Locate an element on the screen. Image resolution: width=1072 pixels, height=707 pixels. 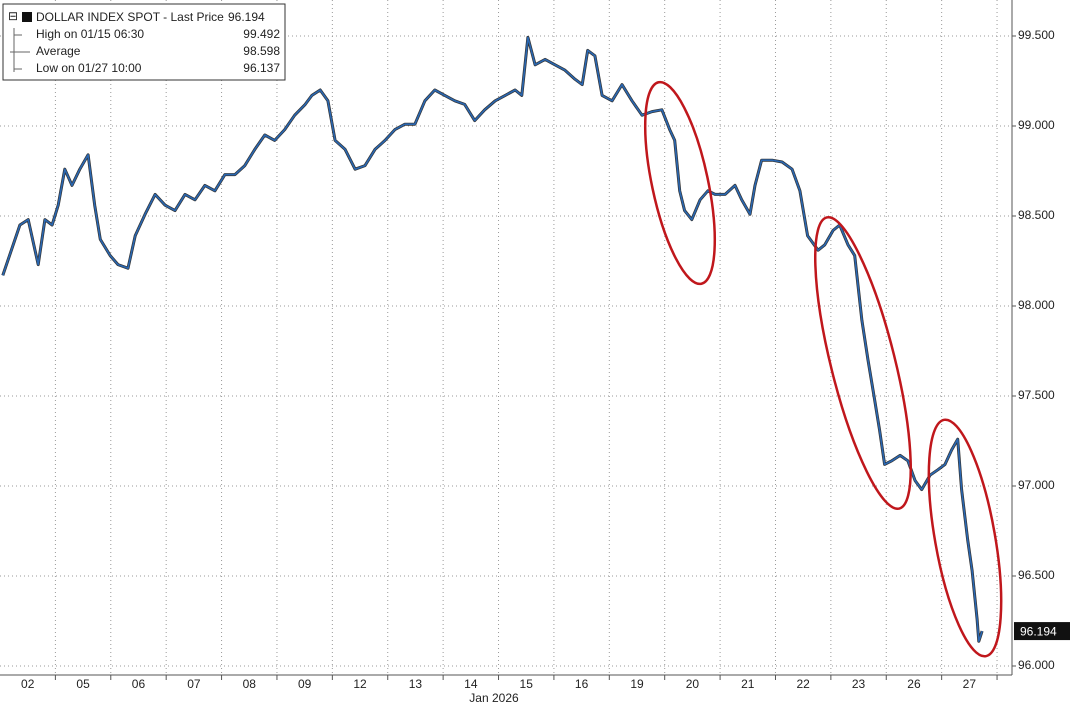
last-price-label: 96.194 is located at coordinates (1038, 631).